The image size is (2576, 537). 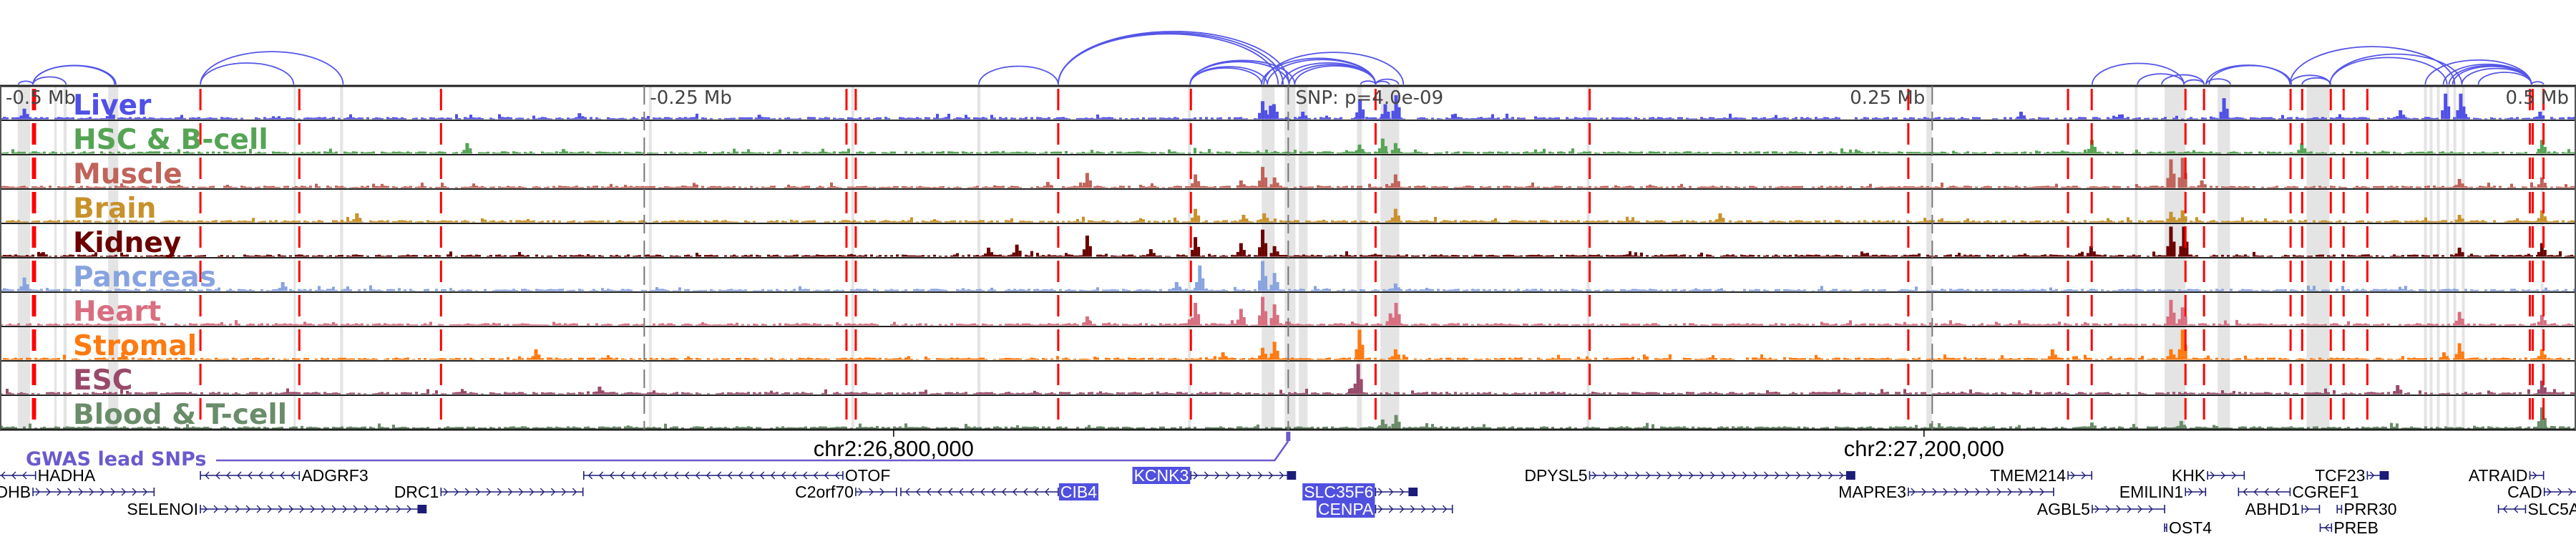 What do you see at coordinates (1078, 492) in the screenshot?
I see `gene-label: CIB4` at bounding box center [1078, 492].